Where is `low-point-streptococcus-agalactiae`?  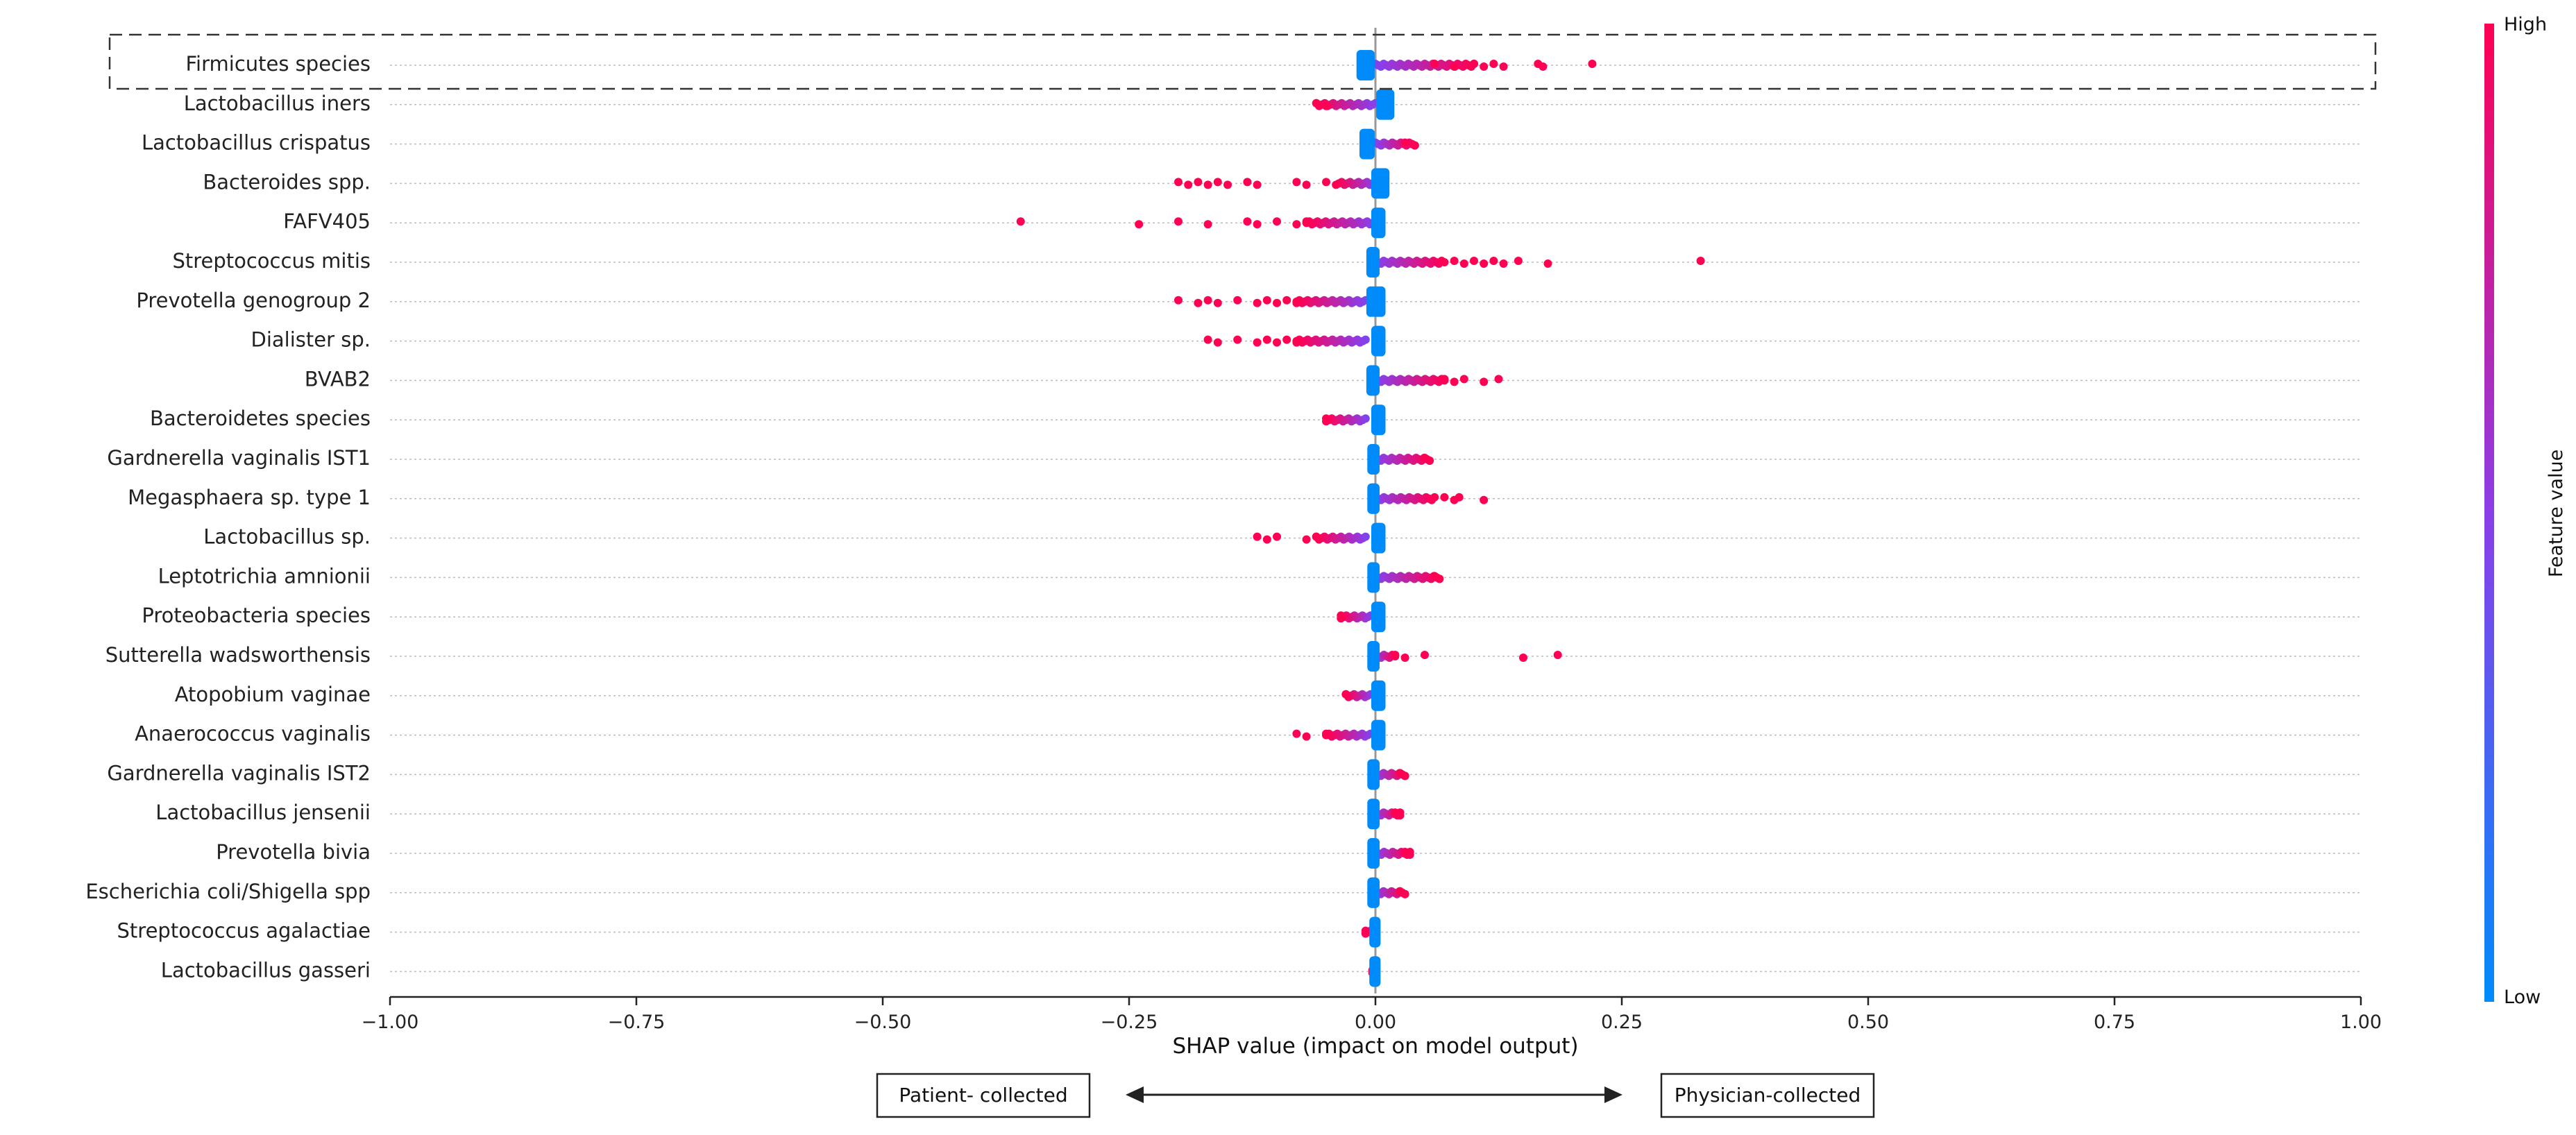
low-point-streptococcus-agalactiae is located at coordinates (1377, 932).